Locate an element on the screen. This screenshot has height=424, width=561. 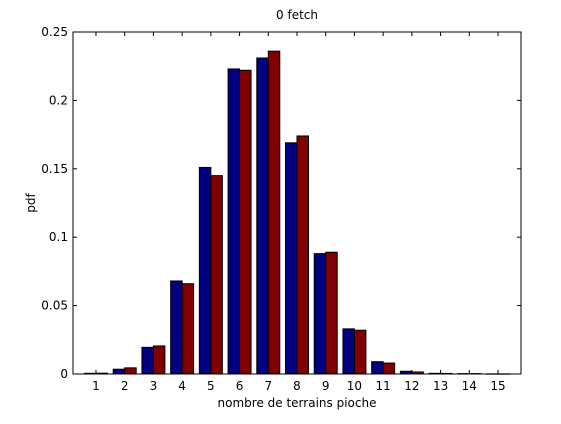
y-tick-label-0: 0 is located at coordinates (64, 374).